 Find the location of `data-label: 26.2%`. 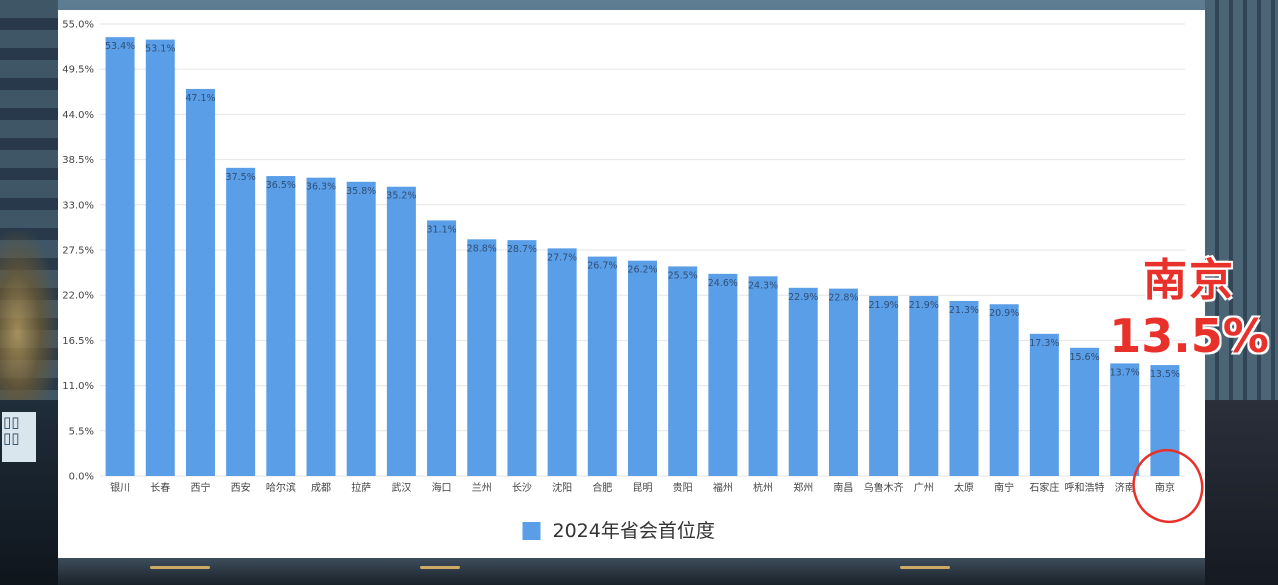

data-label: 26.2% is located at coordinates (642, 270).